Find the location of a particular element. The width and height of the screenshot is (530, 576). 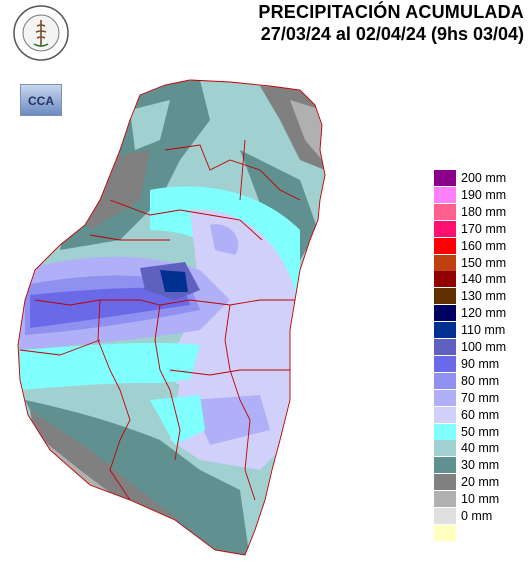

legend-label: 150 mm is located at coordinates (484, 262).